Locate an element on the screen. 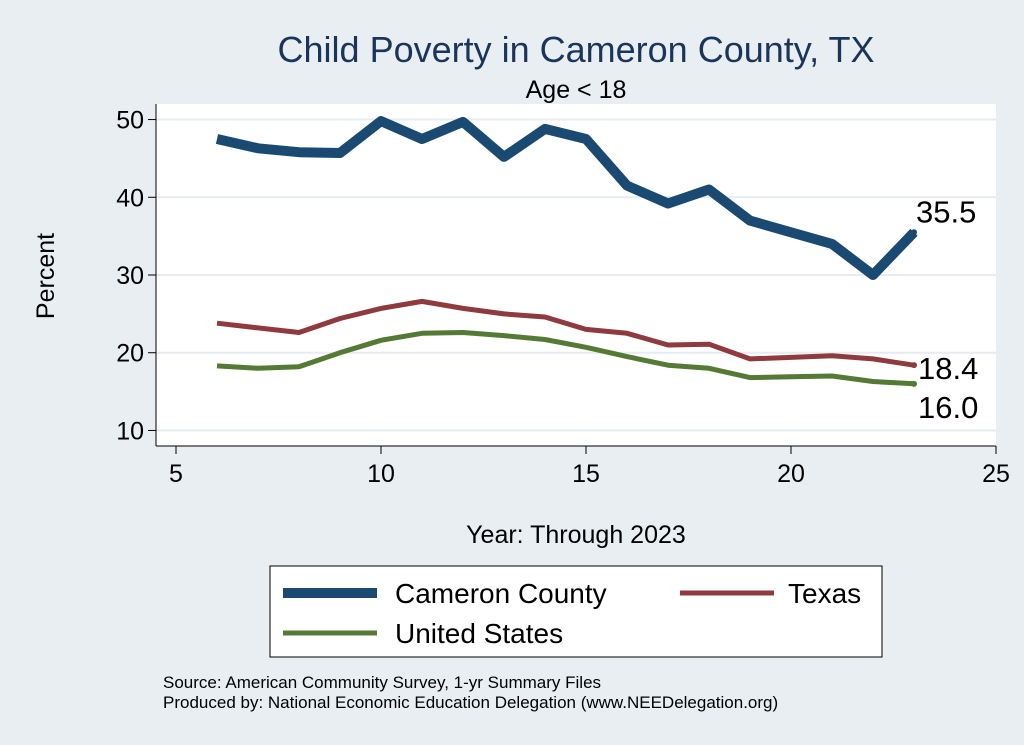  x-tick-label-10: 10 is located at coordinates (381, 474).